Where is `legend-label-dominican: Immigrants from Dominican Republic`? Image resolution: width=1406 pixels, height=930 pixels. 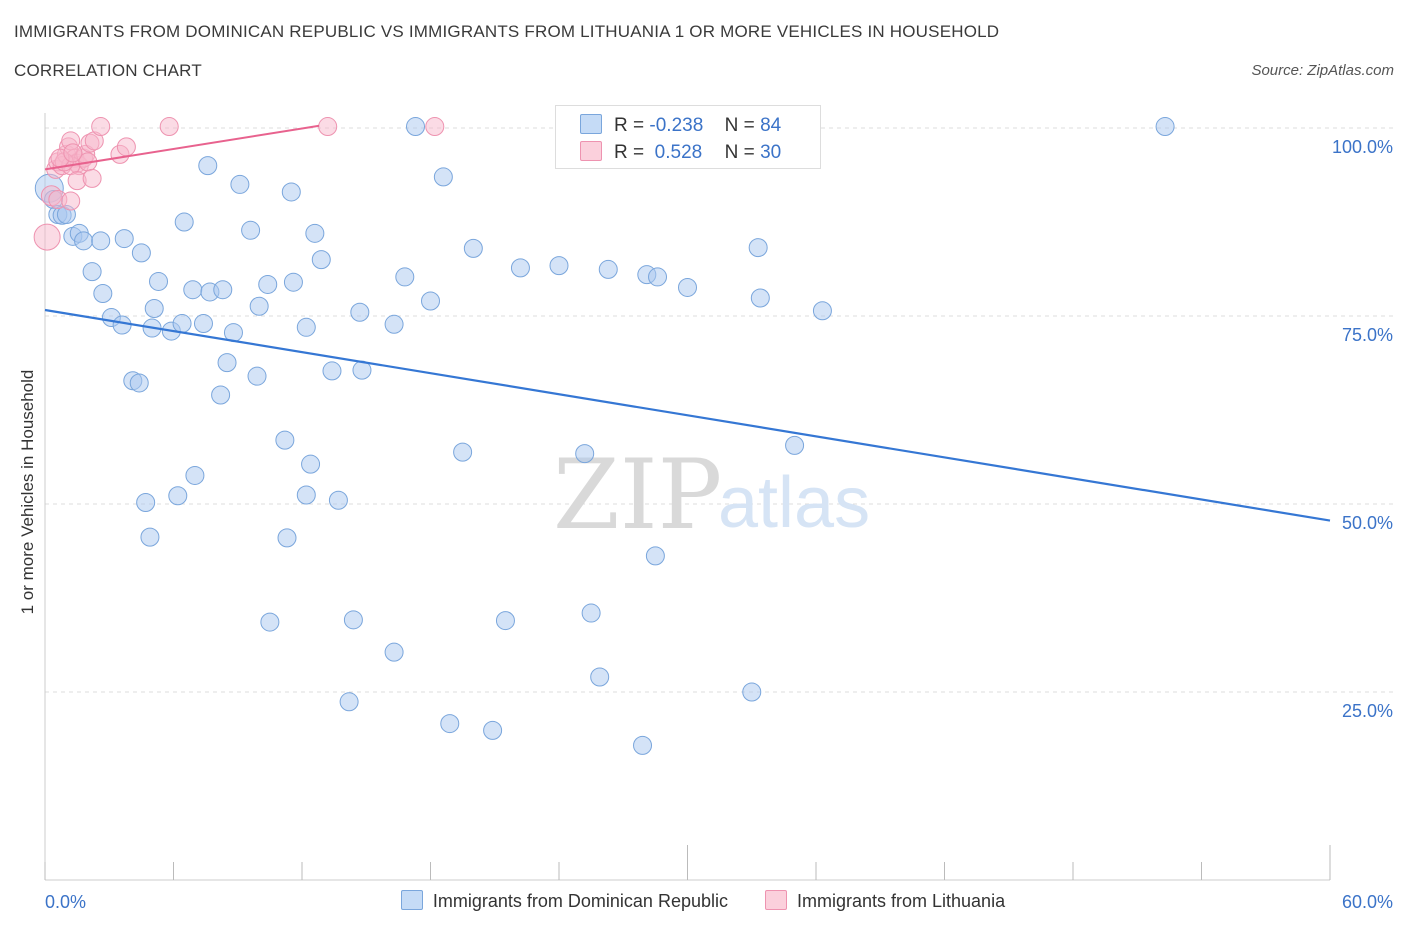
legend-label-dominican: Immigrants from Dominican Republic is located at coordinates (580, 901).